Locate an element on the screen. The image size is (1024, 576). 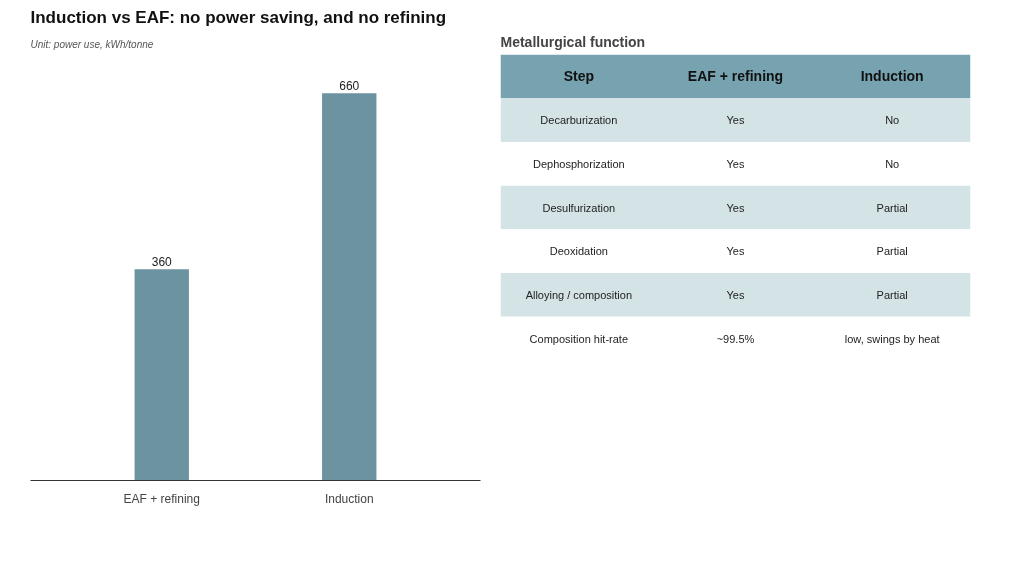
category-label: Dephosphorization is located at coordinates (578, 163).